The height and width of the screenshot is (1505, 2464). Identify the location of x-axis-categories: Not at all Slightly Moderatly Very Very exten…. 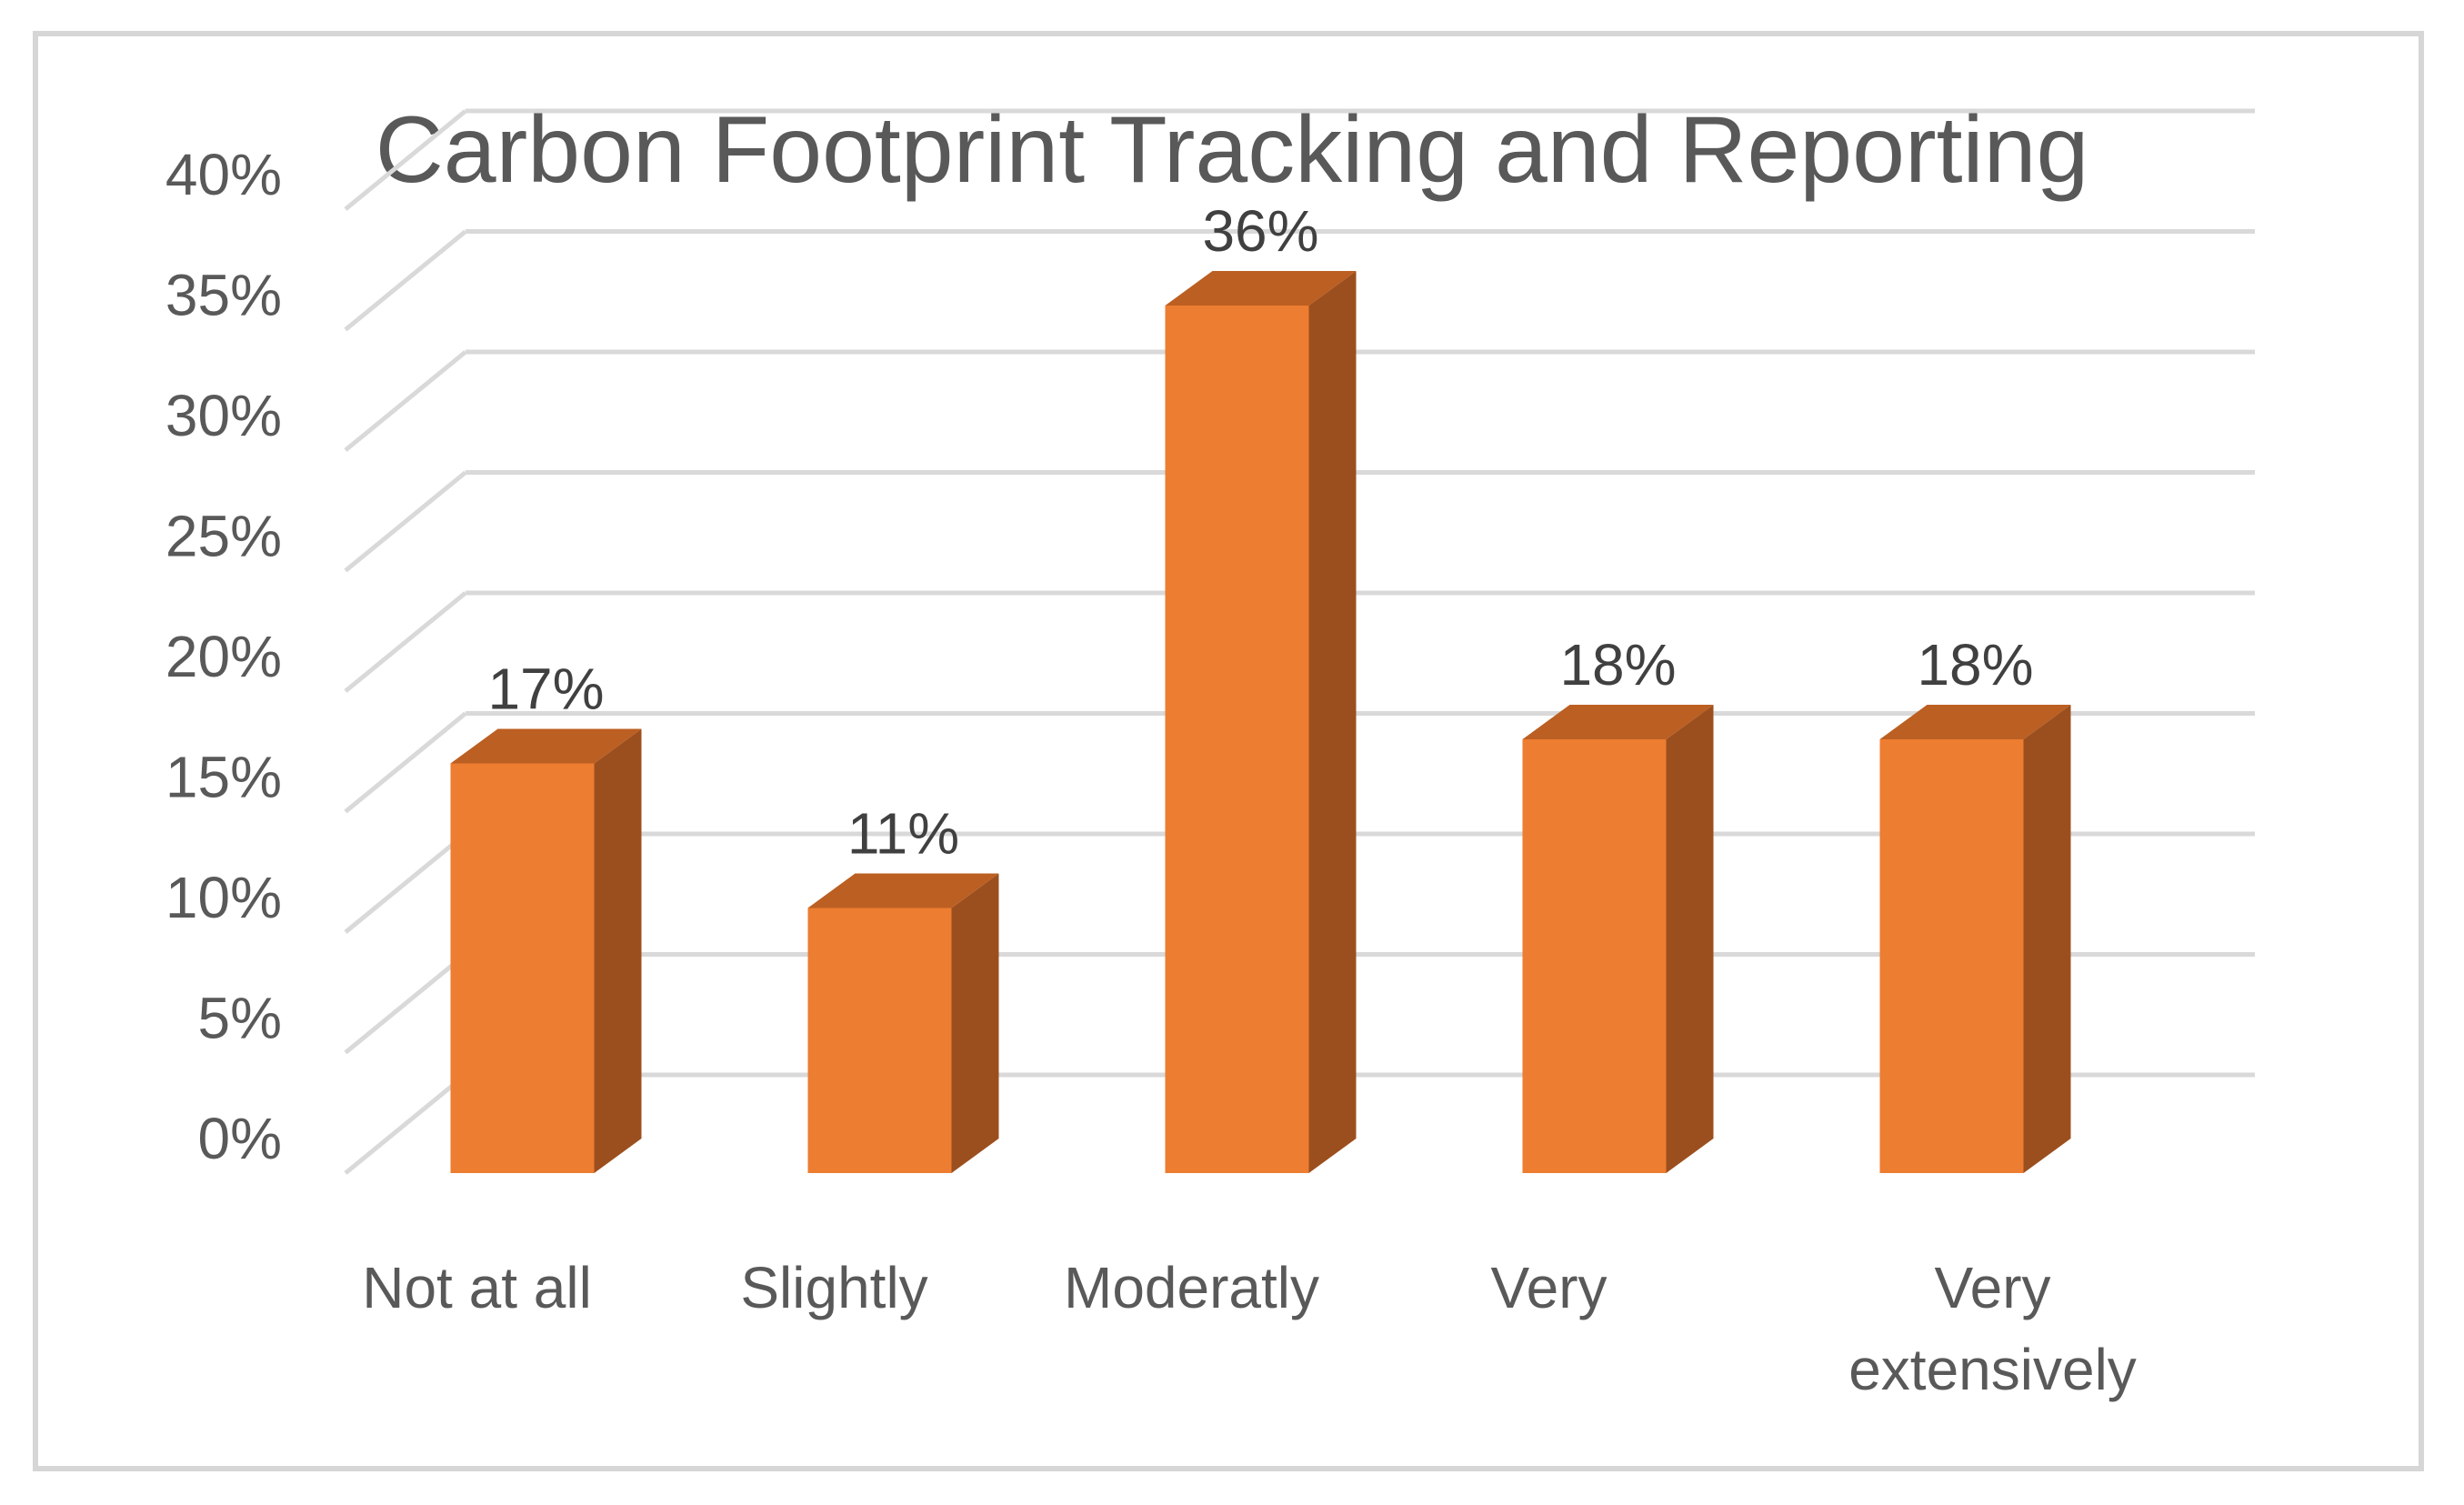
(1250, 1328).